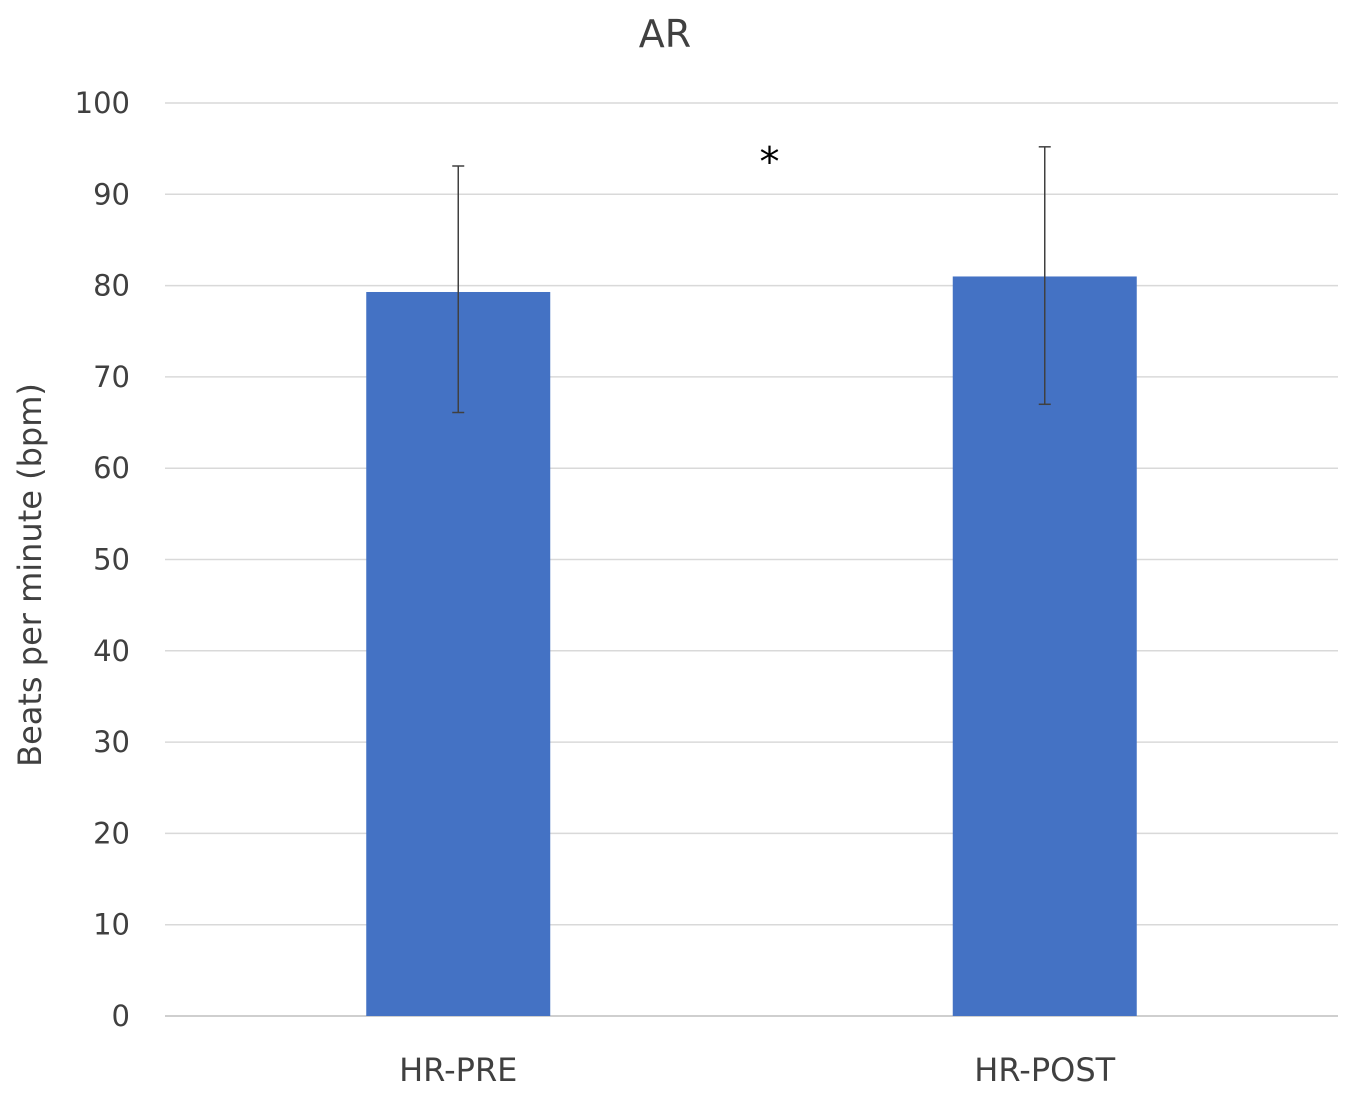 The width and height of the screenshot is (1350, 1105). What do you see at coordinates (751, 280) in the screenshot?
I see `error-bars` at bounding box center [751, 280].